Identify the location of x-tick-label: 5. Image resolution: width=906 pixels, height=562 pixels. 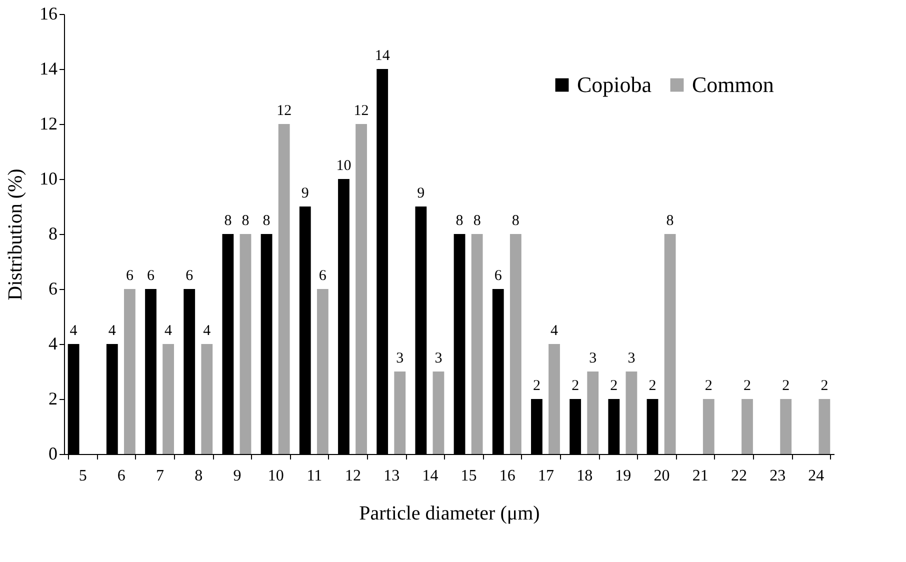
(82, 476).